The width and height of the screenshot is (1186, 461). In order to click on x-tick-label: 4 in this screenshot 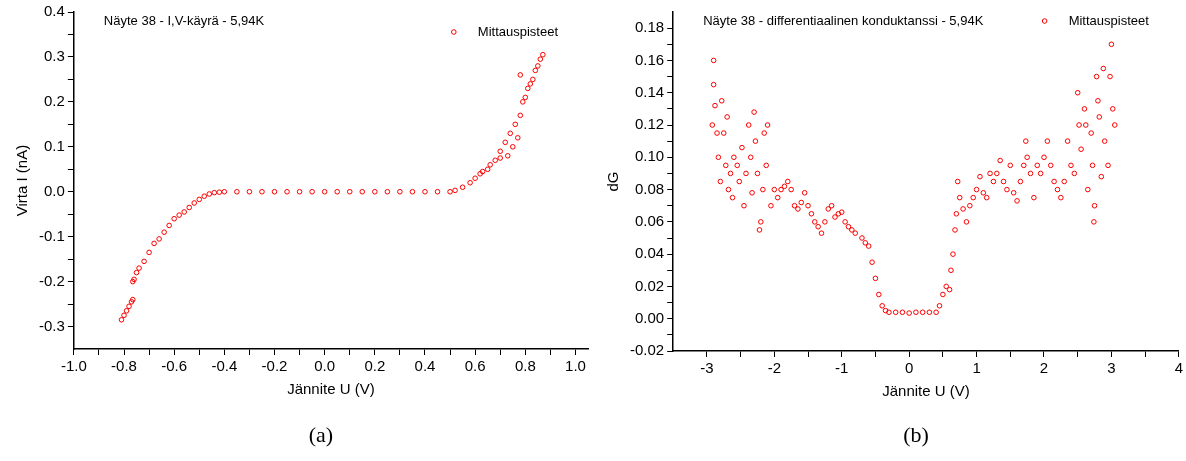, I will do `click(1178, 368)`.